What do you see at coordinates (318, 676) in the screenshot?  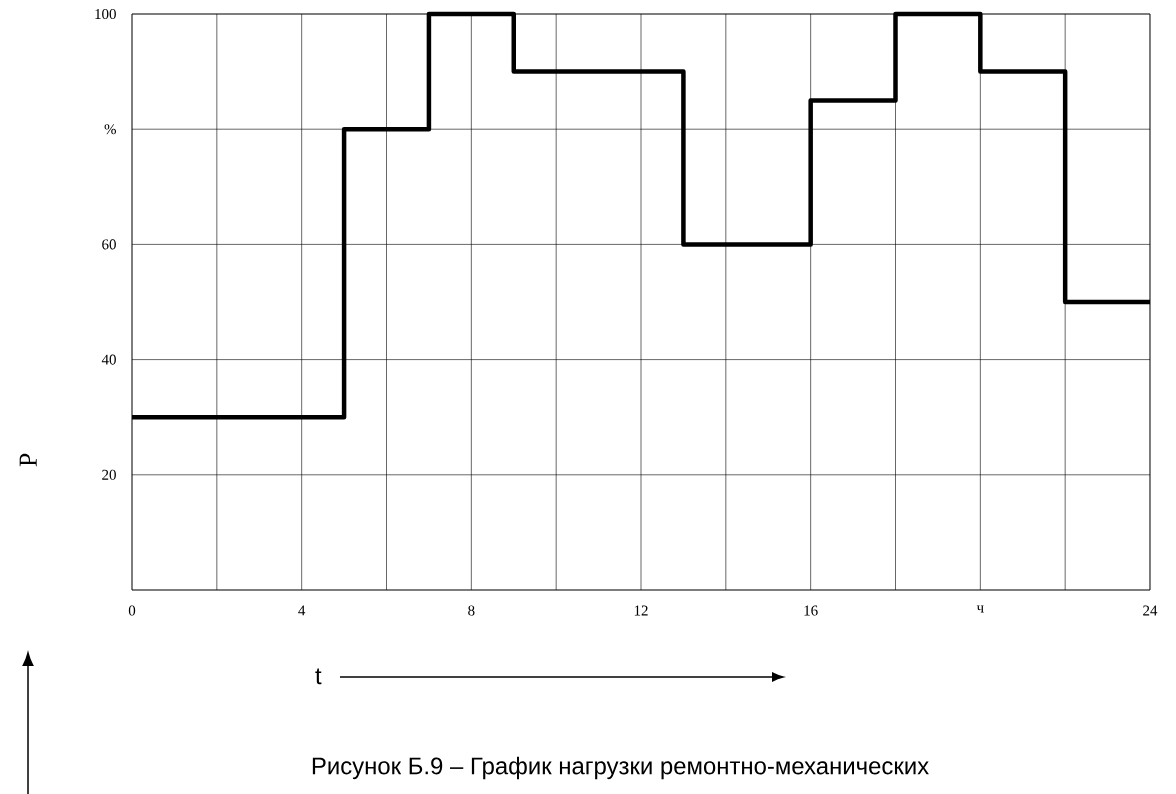 I see `x-axis-title: t` at bounding box center [318, 676].